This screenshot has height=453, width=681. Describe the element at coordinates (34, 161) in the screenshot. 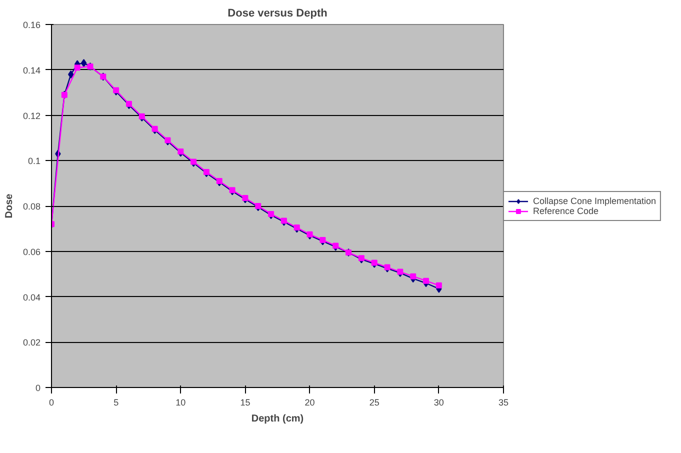

I see `y-tick-label: 0.1` at that location.